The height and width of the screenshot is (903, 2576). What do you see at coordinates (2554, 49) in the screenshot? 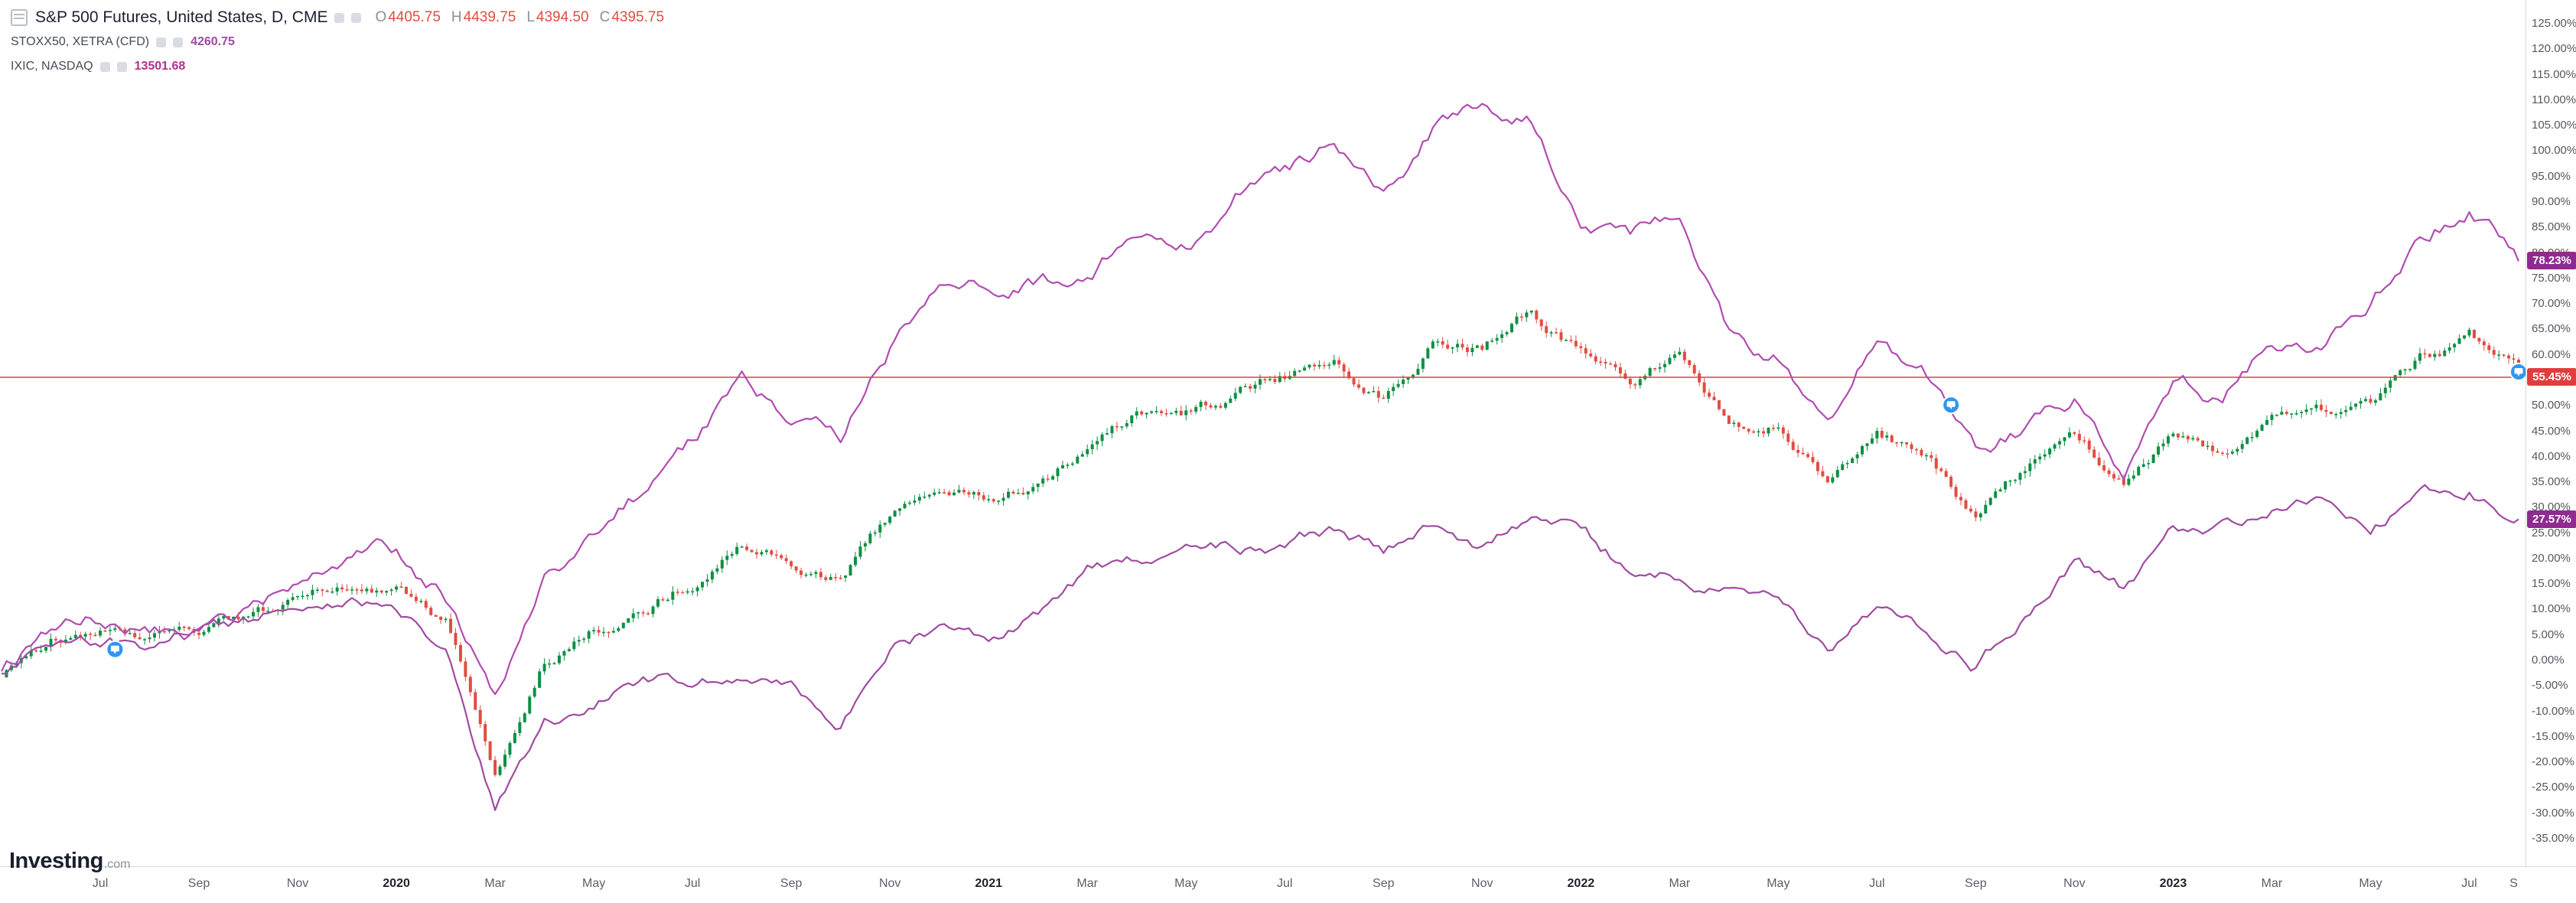
I see `price-axis-label: 120.00%` at bounding box center [2554, 49].